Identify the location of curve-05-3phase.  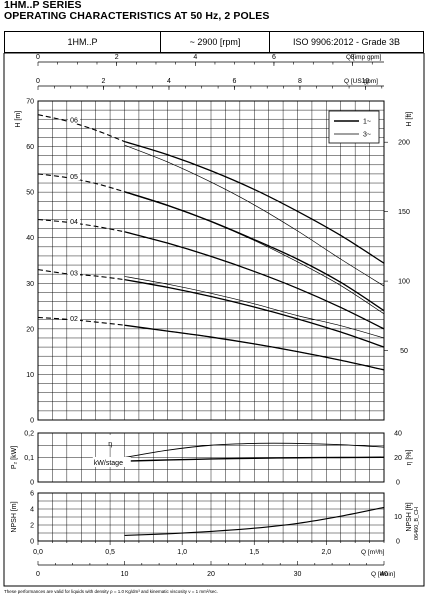
(254, 253).